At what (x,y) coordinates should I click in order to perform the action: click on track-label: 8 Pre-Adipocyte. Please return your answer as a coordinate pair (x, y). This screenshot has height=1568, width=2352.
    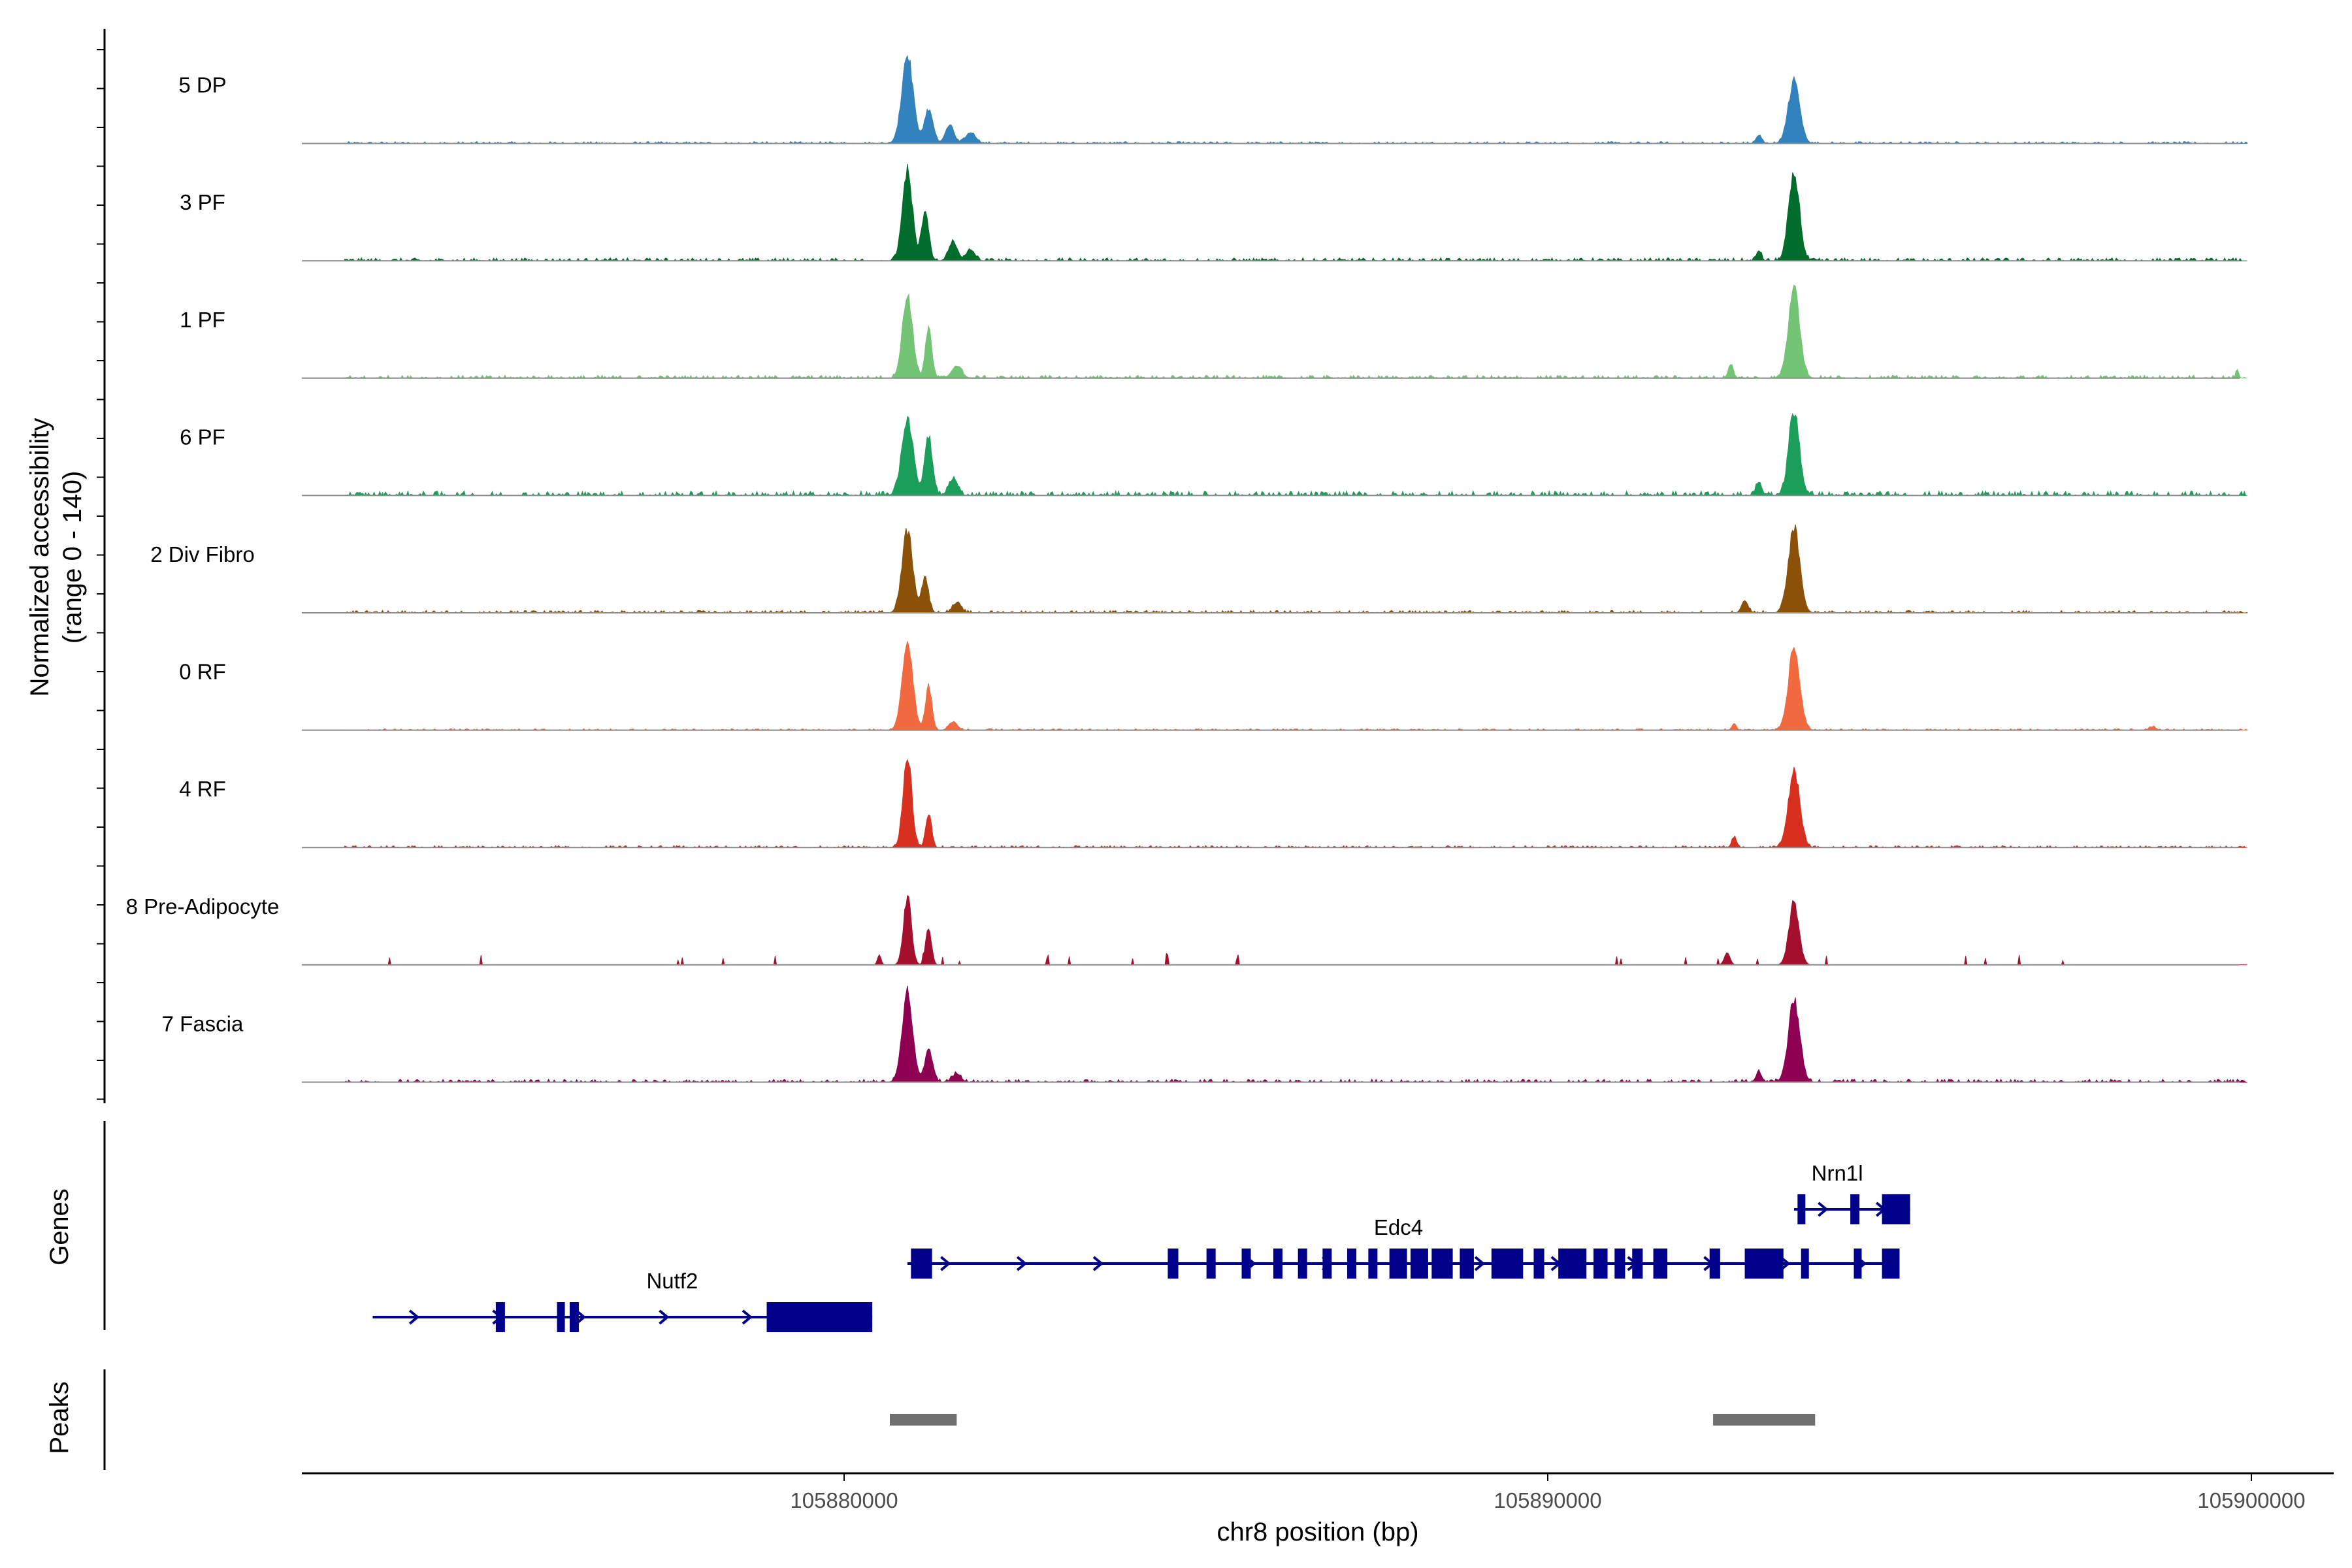
    Looking at the image, I should click on (203, 906).